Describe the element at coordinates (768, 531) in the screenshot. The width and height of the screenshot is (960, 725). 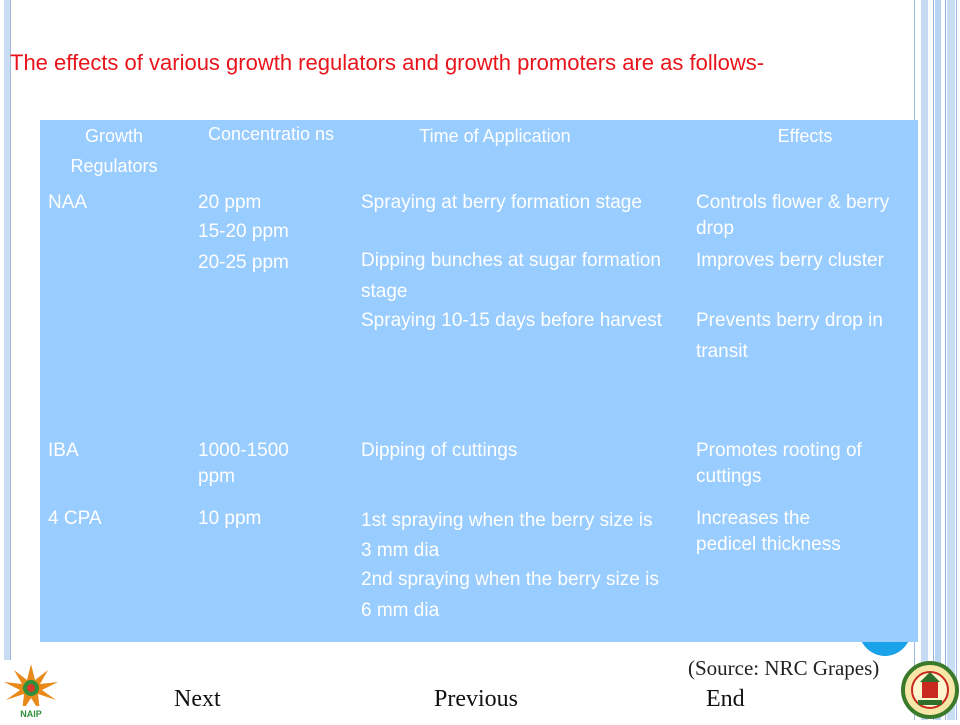
I see `row-4cpa-effect: Increases the pedicel thickness` at that location.